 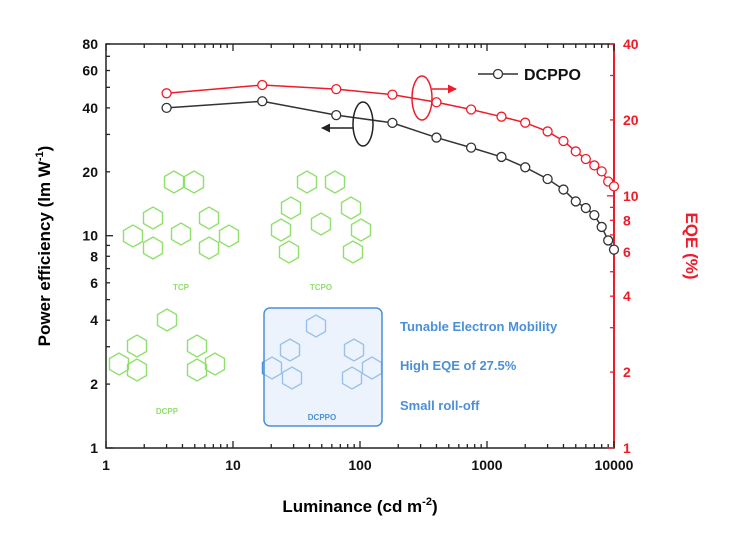 What do you see at coordinates (614, 465) in the screenshot?
I see `x-tick-label: 10000` at bounding box center [614, 465].